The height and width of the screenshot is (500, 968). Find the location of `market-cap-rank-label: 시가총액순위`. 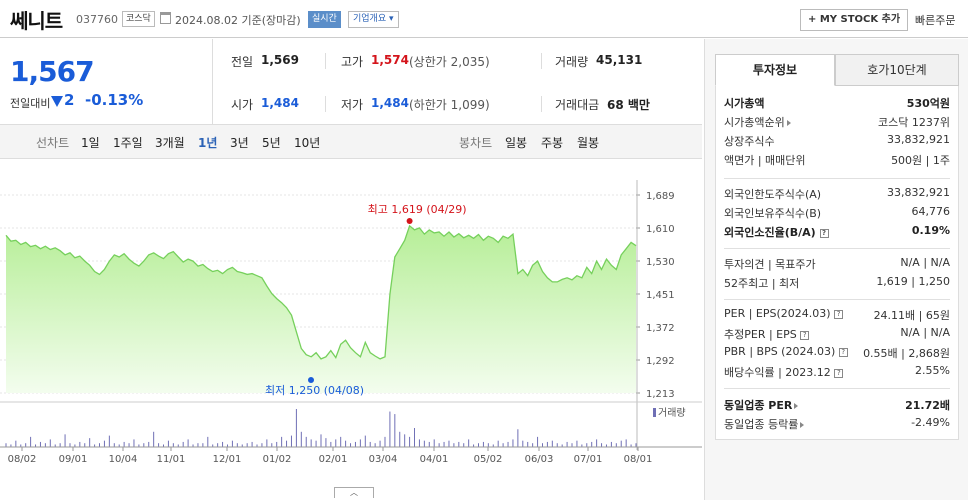

market-cap-rank-label: 시가총액순위 is located at coordinates (757, 122).